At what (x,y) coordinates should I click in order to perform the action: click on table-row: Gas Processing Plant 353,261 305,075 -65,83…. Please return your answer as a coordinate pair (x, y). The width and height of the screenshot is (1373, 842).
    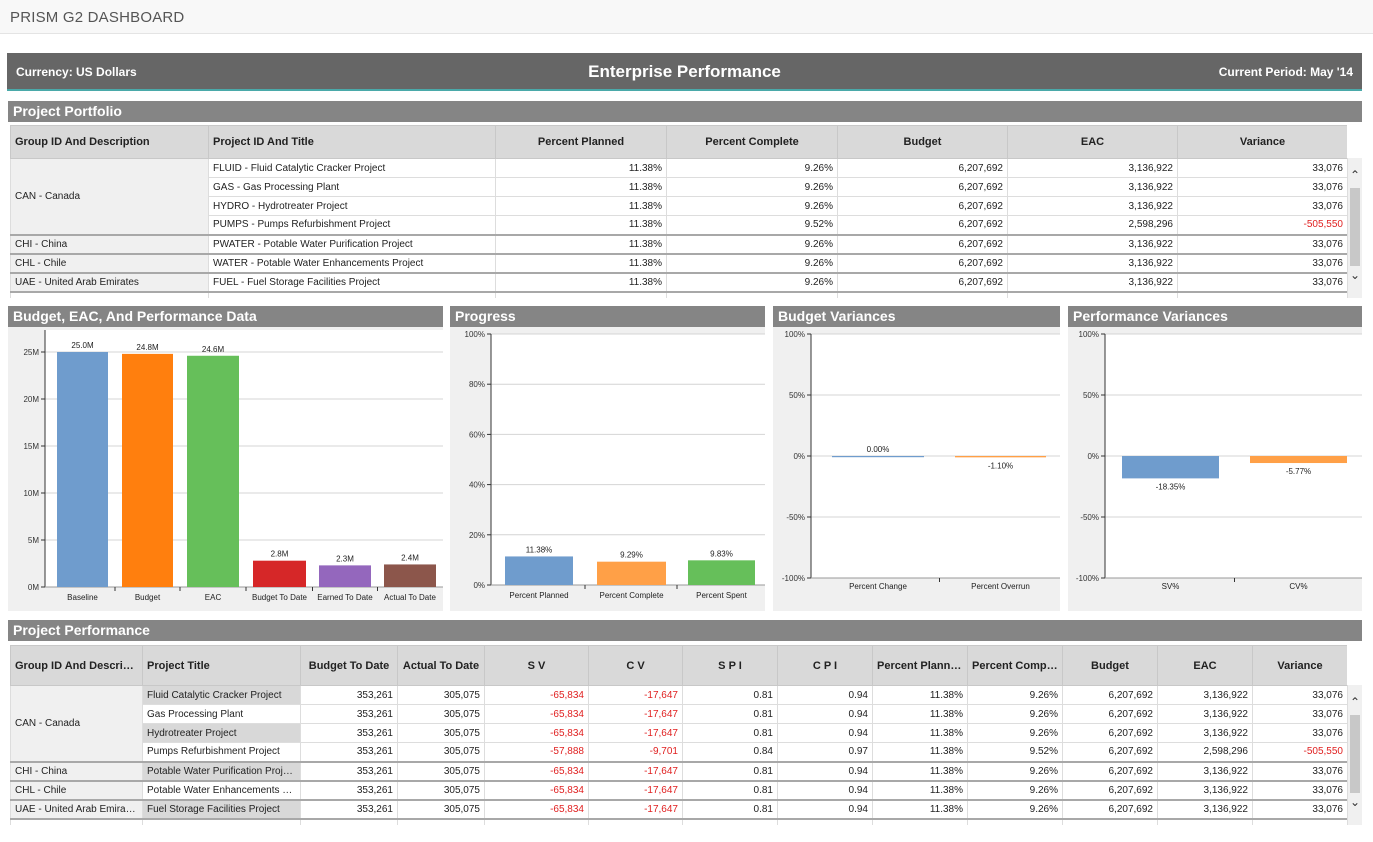
    Looking at the image, I should click on (679, 714).